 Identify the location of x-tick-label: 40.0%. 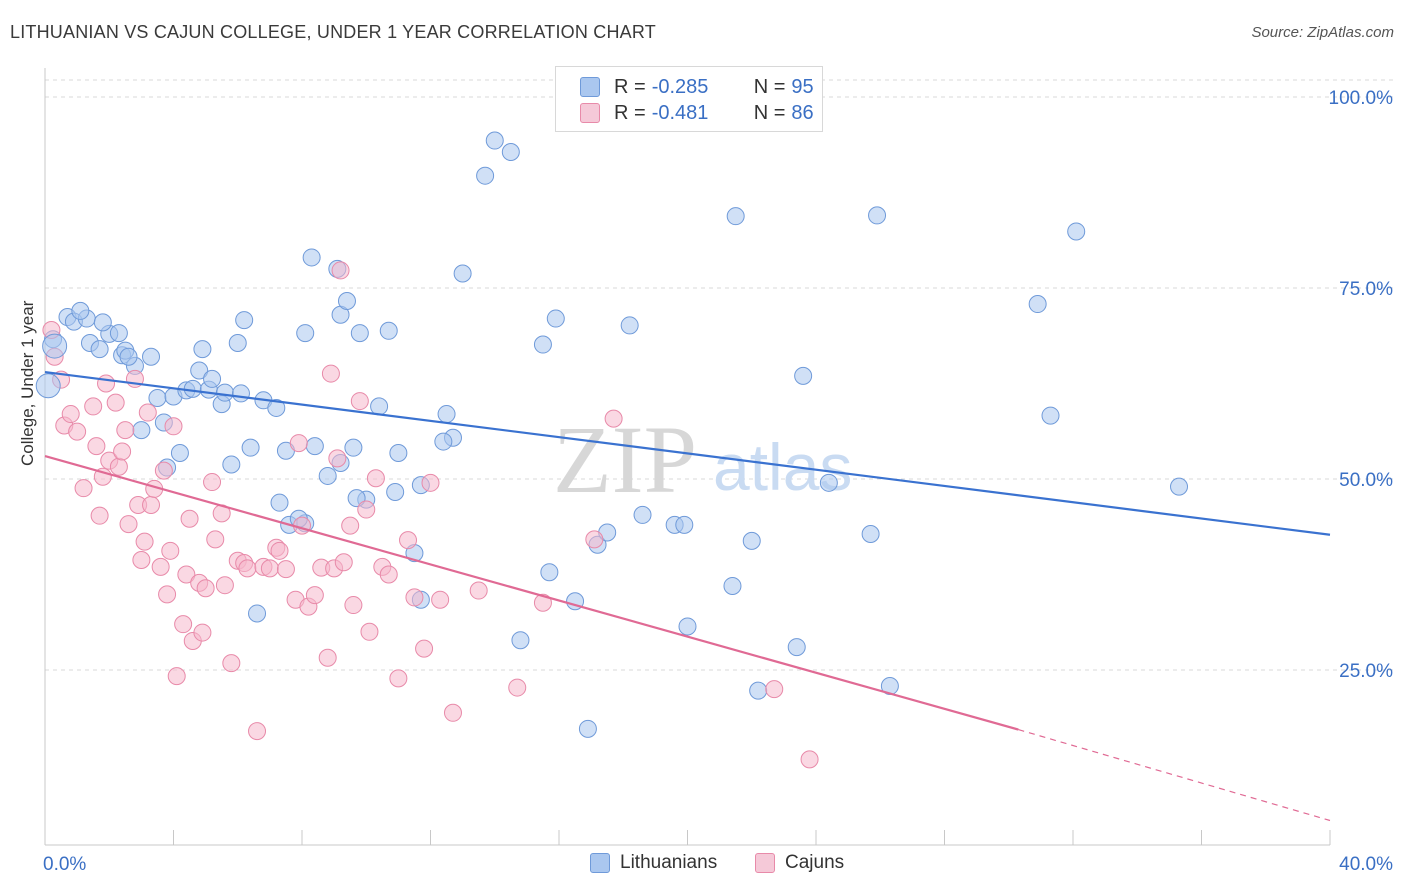
(1366, 864).